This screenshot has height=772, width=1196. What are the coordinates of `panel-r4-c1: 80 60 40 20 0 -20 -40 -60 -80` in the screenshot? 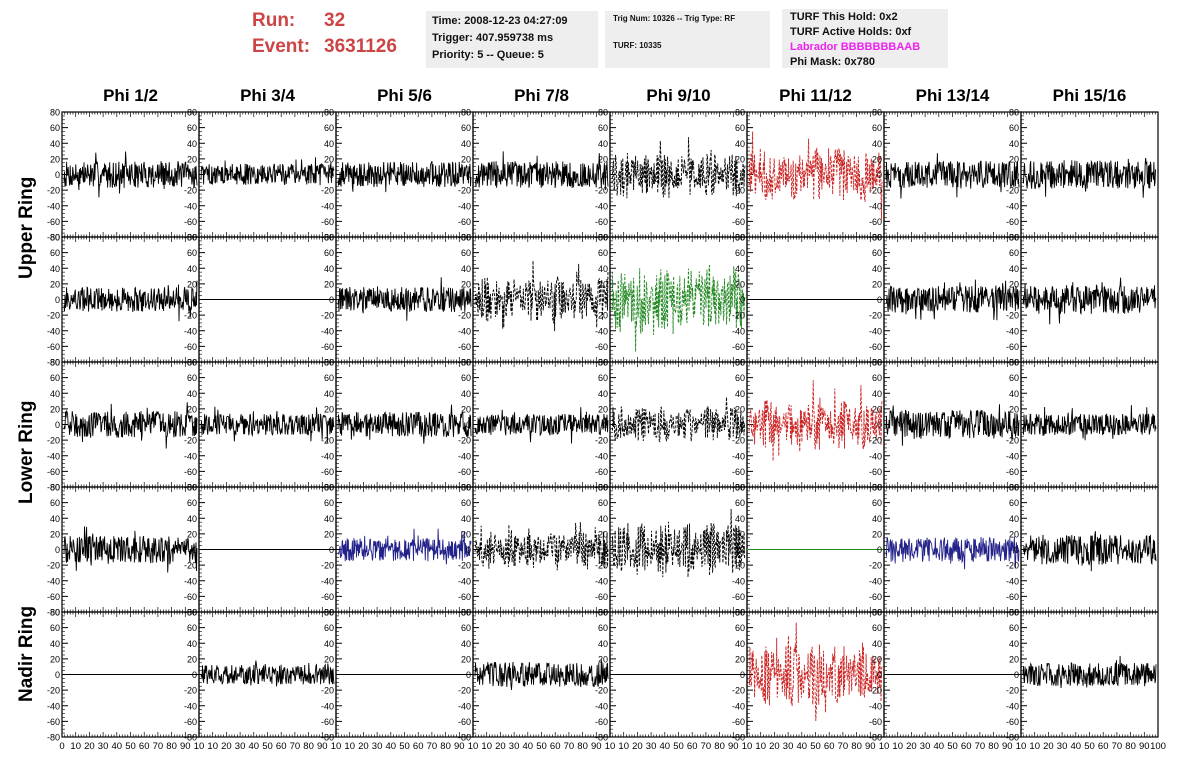 It's located at (123, 550).